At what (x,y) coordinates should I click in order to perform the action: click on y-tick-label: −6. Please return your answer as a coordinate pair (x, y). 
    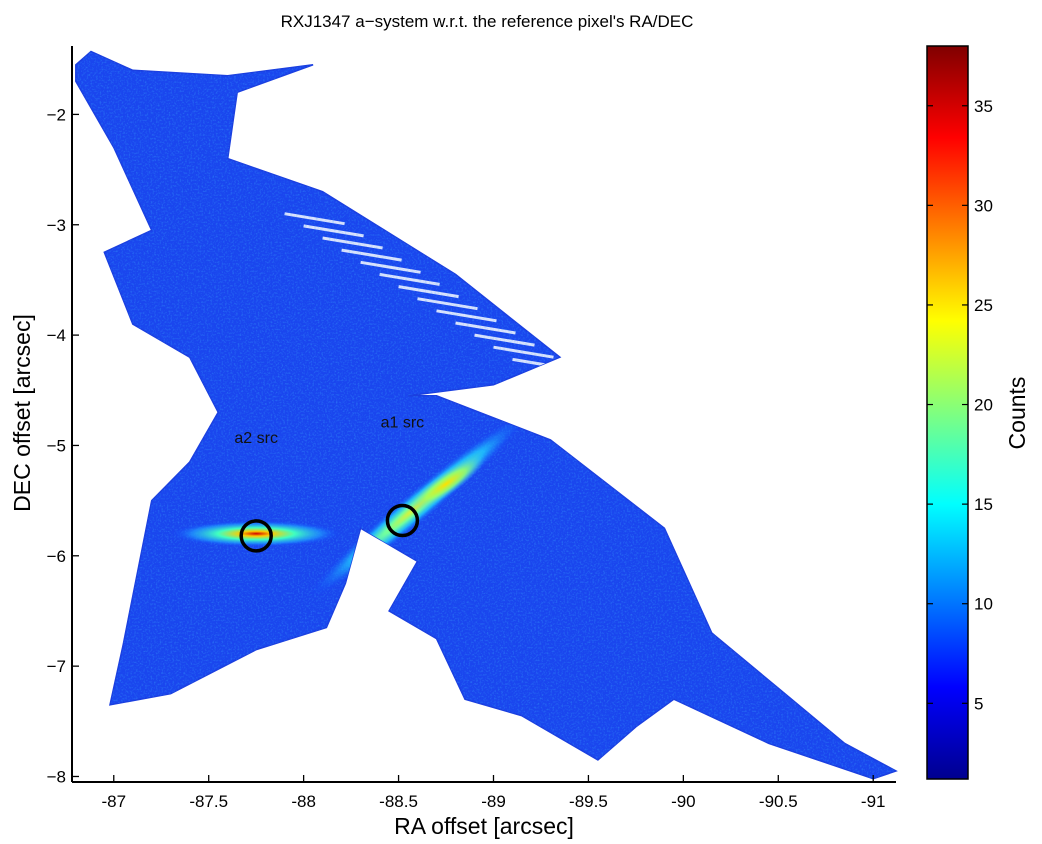
    Looking at the image, I should click on (56, 556).